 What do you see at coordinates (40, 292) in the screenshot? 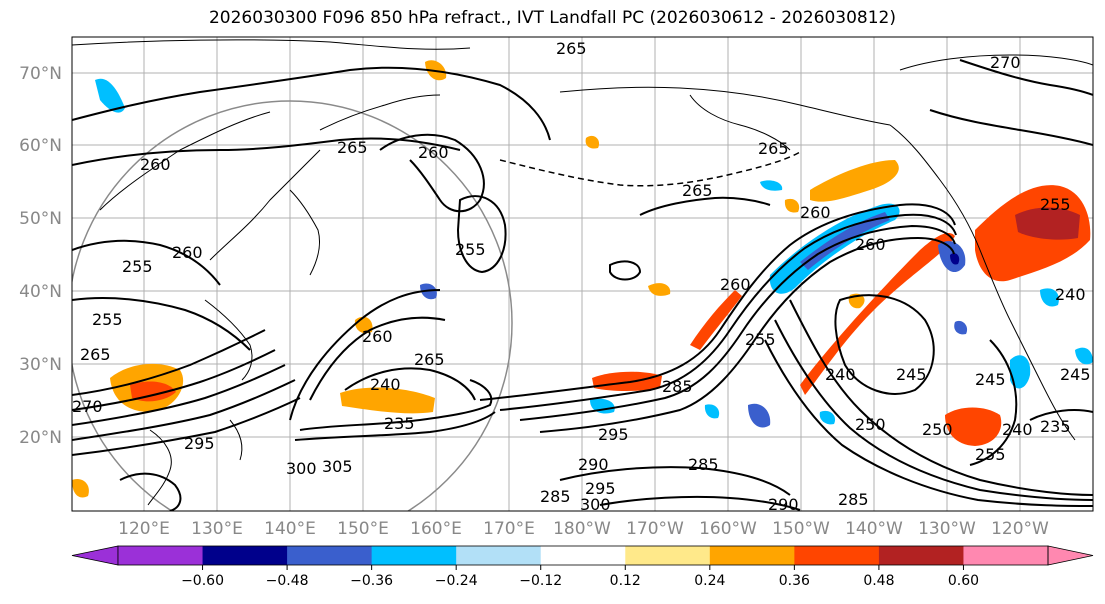
I see `lat-label: 40°N` at bounding box center [40, 292].